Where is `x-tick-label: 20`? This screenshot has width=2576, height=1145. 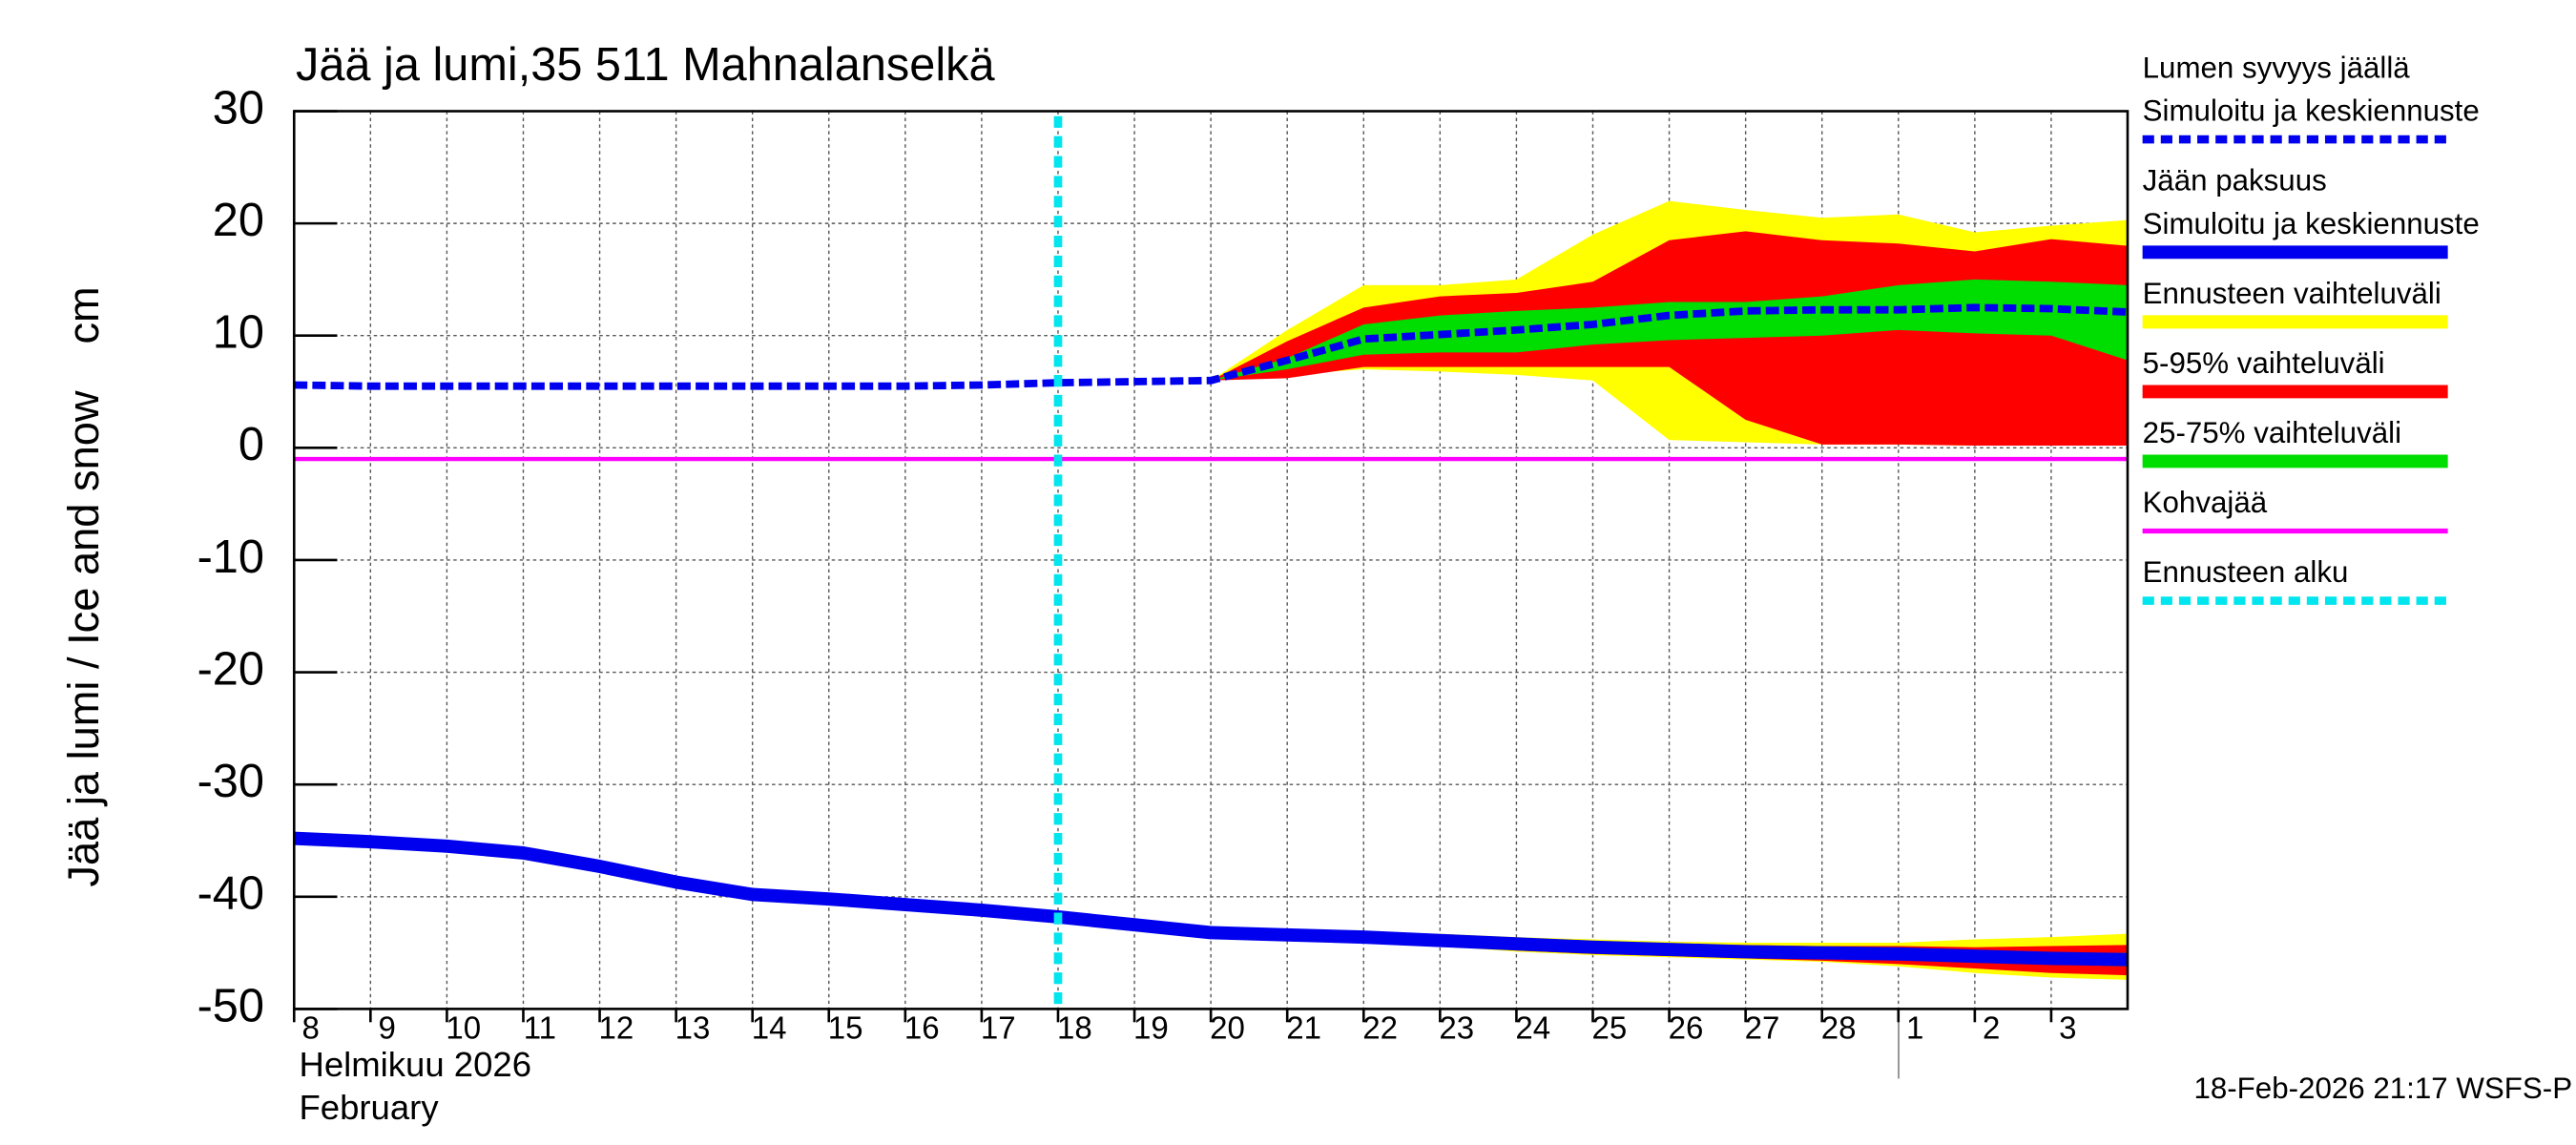 x-tick-label: 20 is located at coordinates (1227, 1029).